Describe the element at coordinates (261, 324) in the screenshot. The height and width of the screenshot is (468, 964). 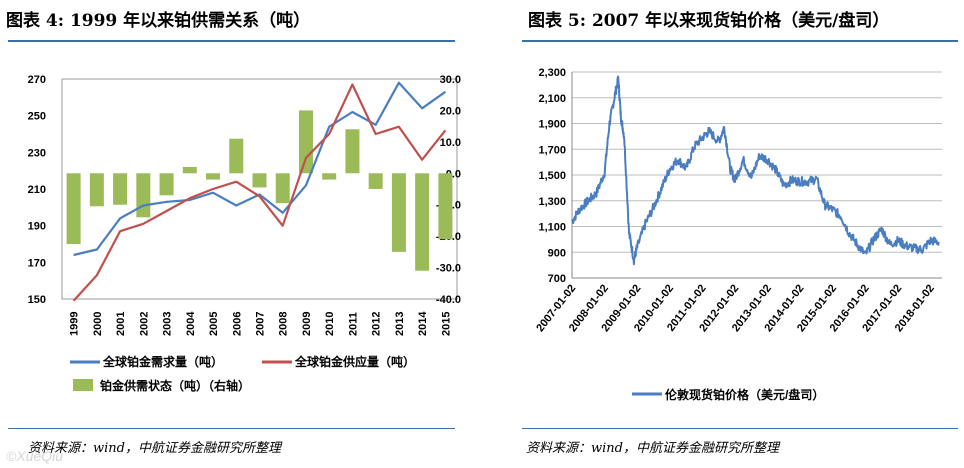
I see `x-category-label: 2007` at that location.